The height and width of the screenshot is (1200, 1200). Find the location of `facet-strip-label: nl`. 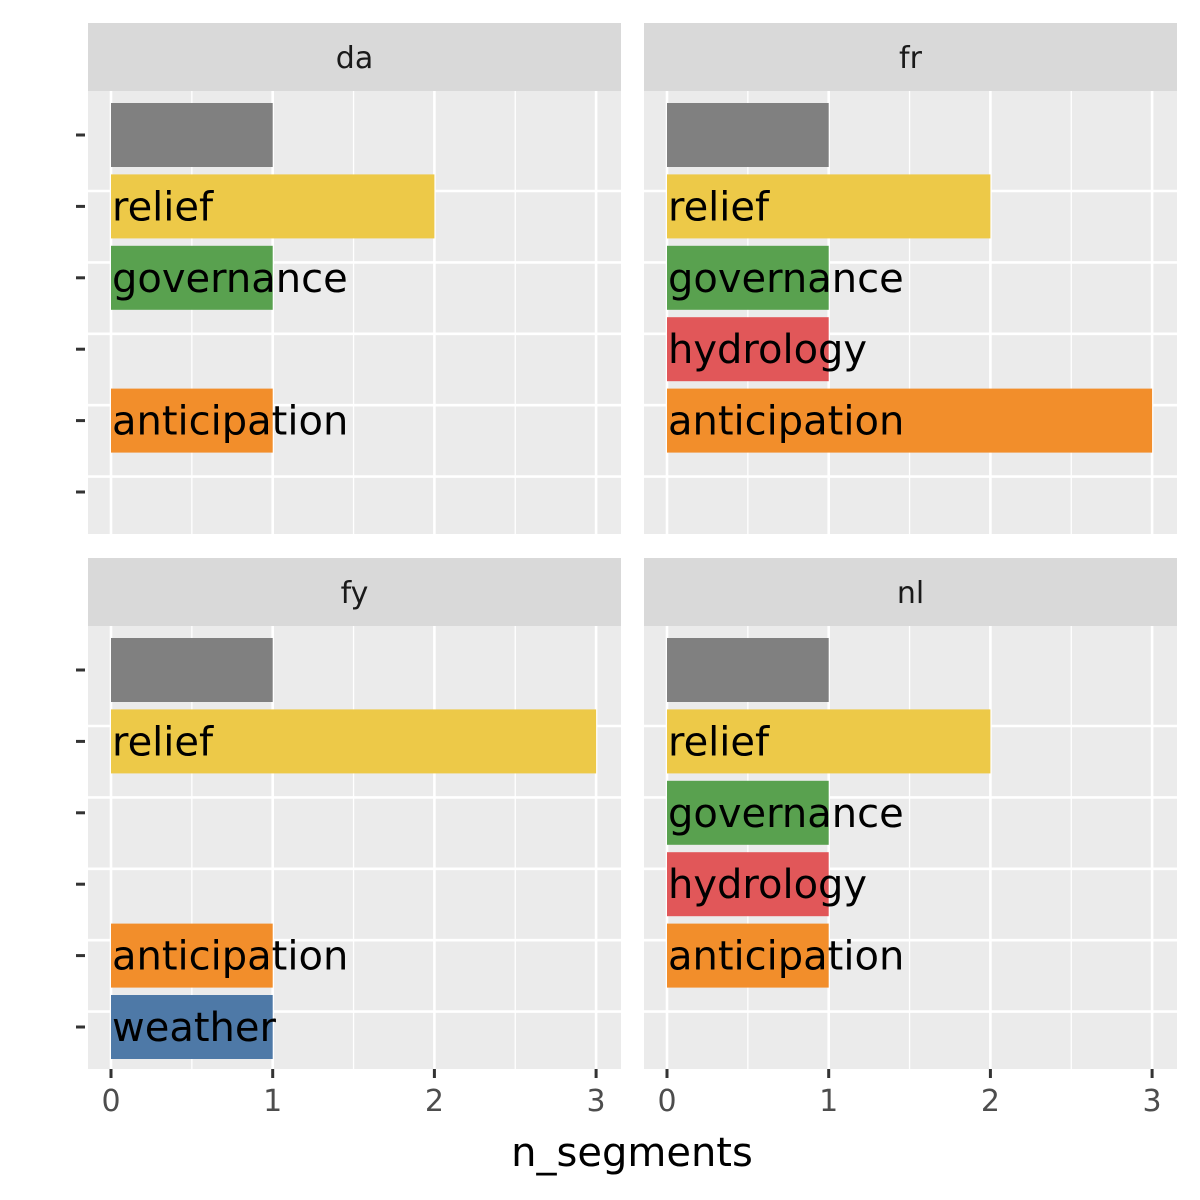

facet-strip-label: nl is located at coordinates (910, 593).